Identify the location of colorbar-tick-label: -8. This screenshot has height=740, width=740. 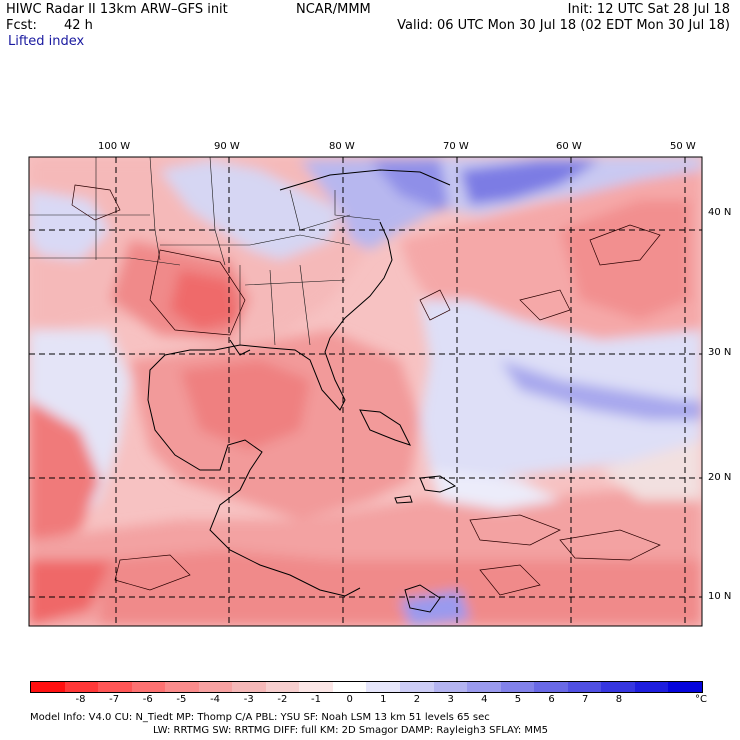
(80, 699).